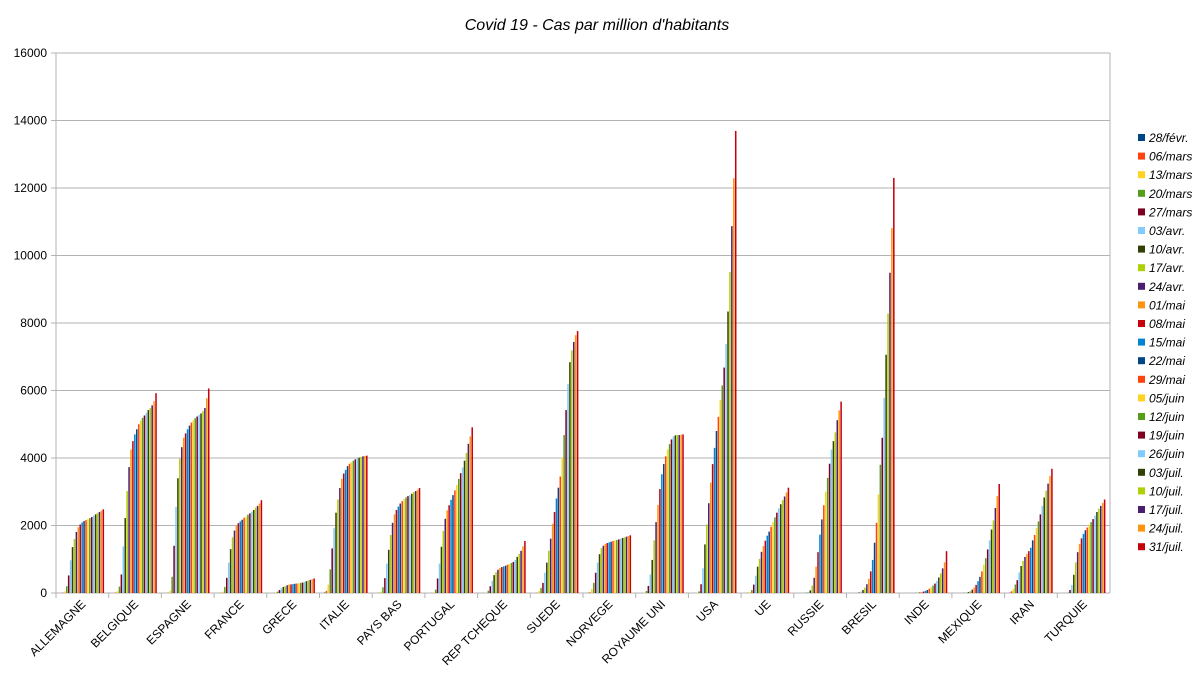 This screenshot has width=1200, height=688. Describe the element at coordinates (1167, 417) in the screenshot. I see `legend-label: 12/juin` at that location.